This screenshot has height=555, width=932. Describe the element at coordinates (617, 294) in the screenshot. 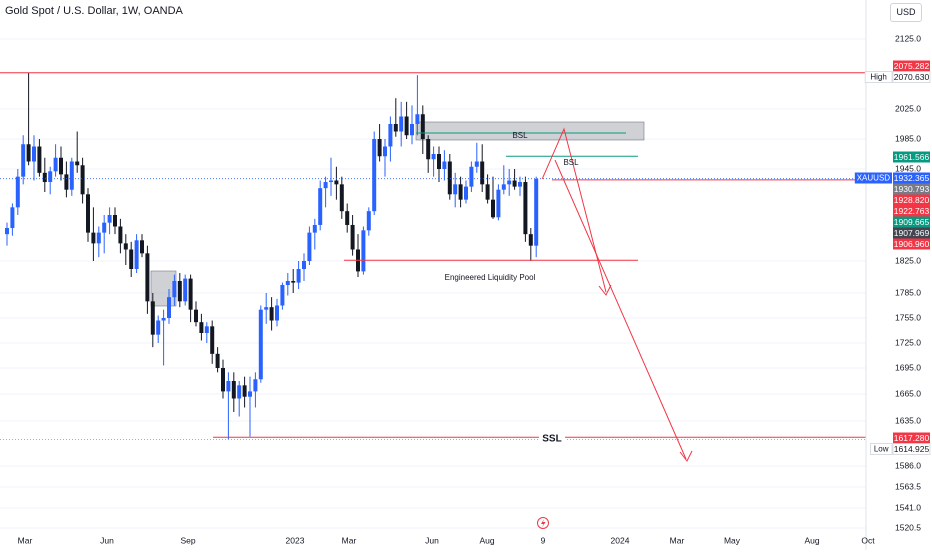

I see `projection-arrows` at that location.